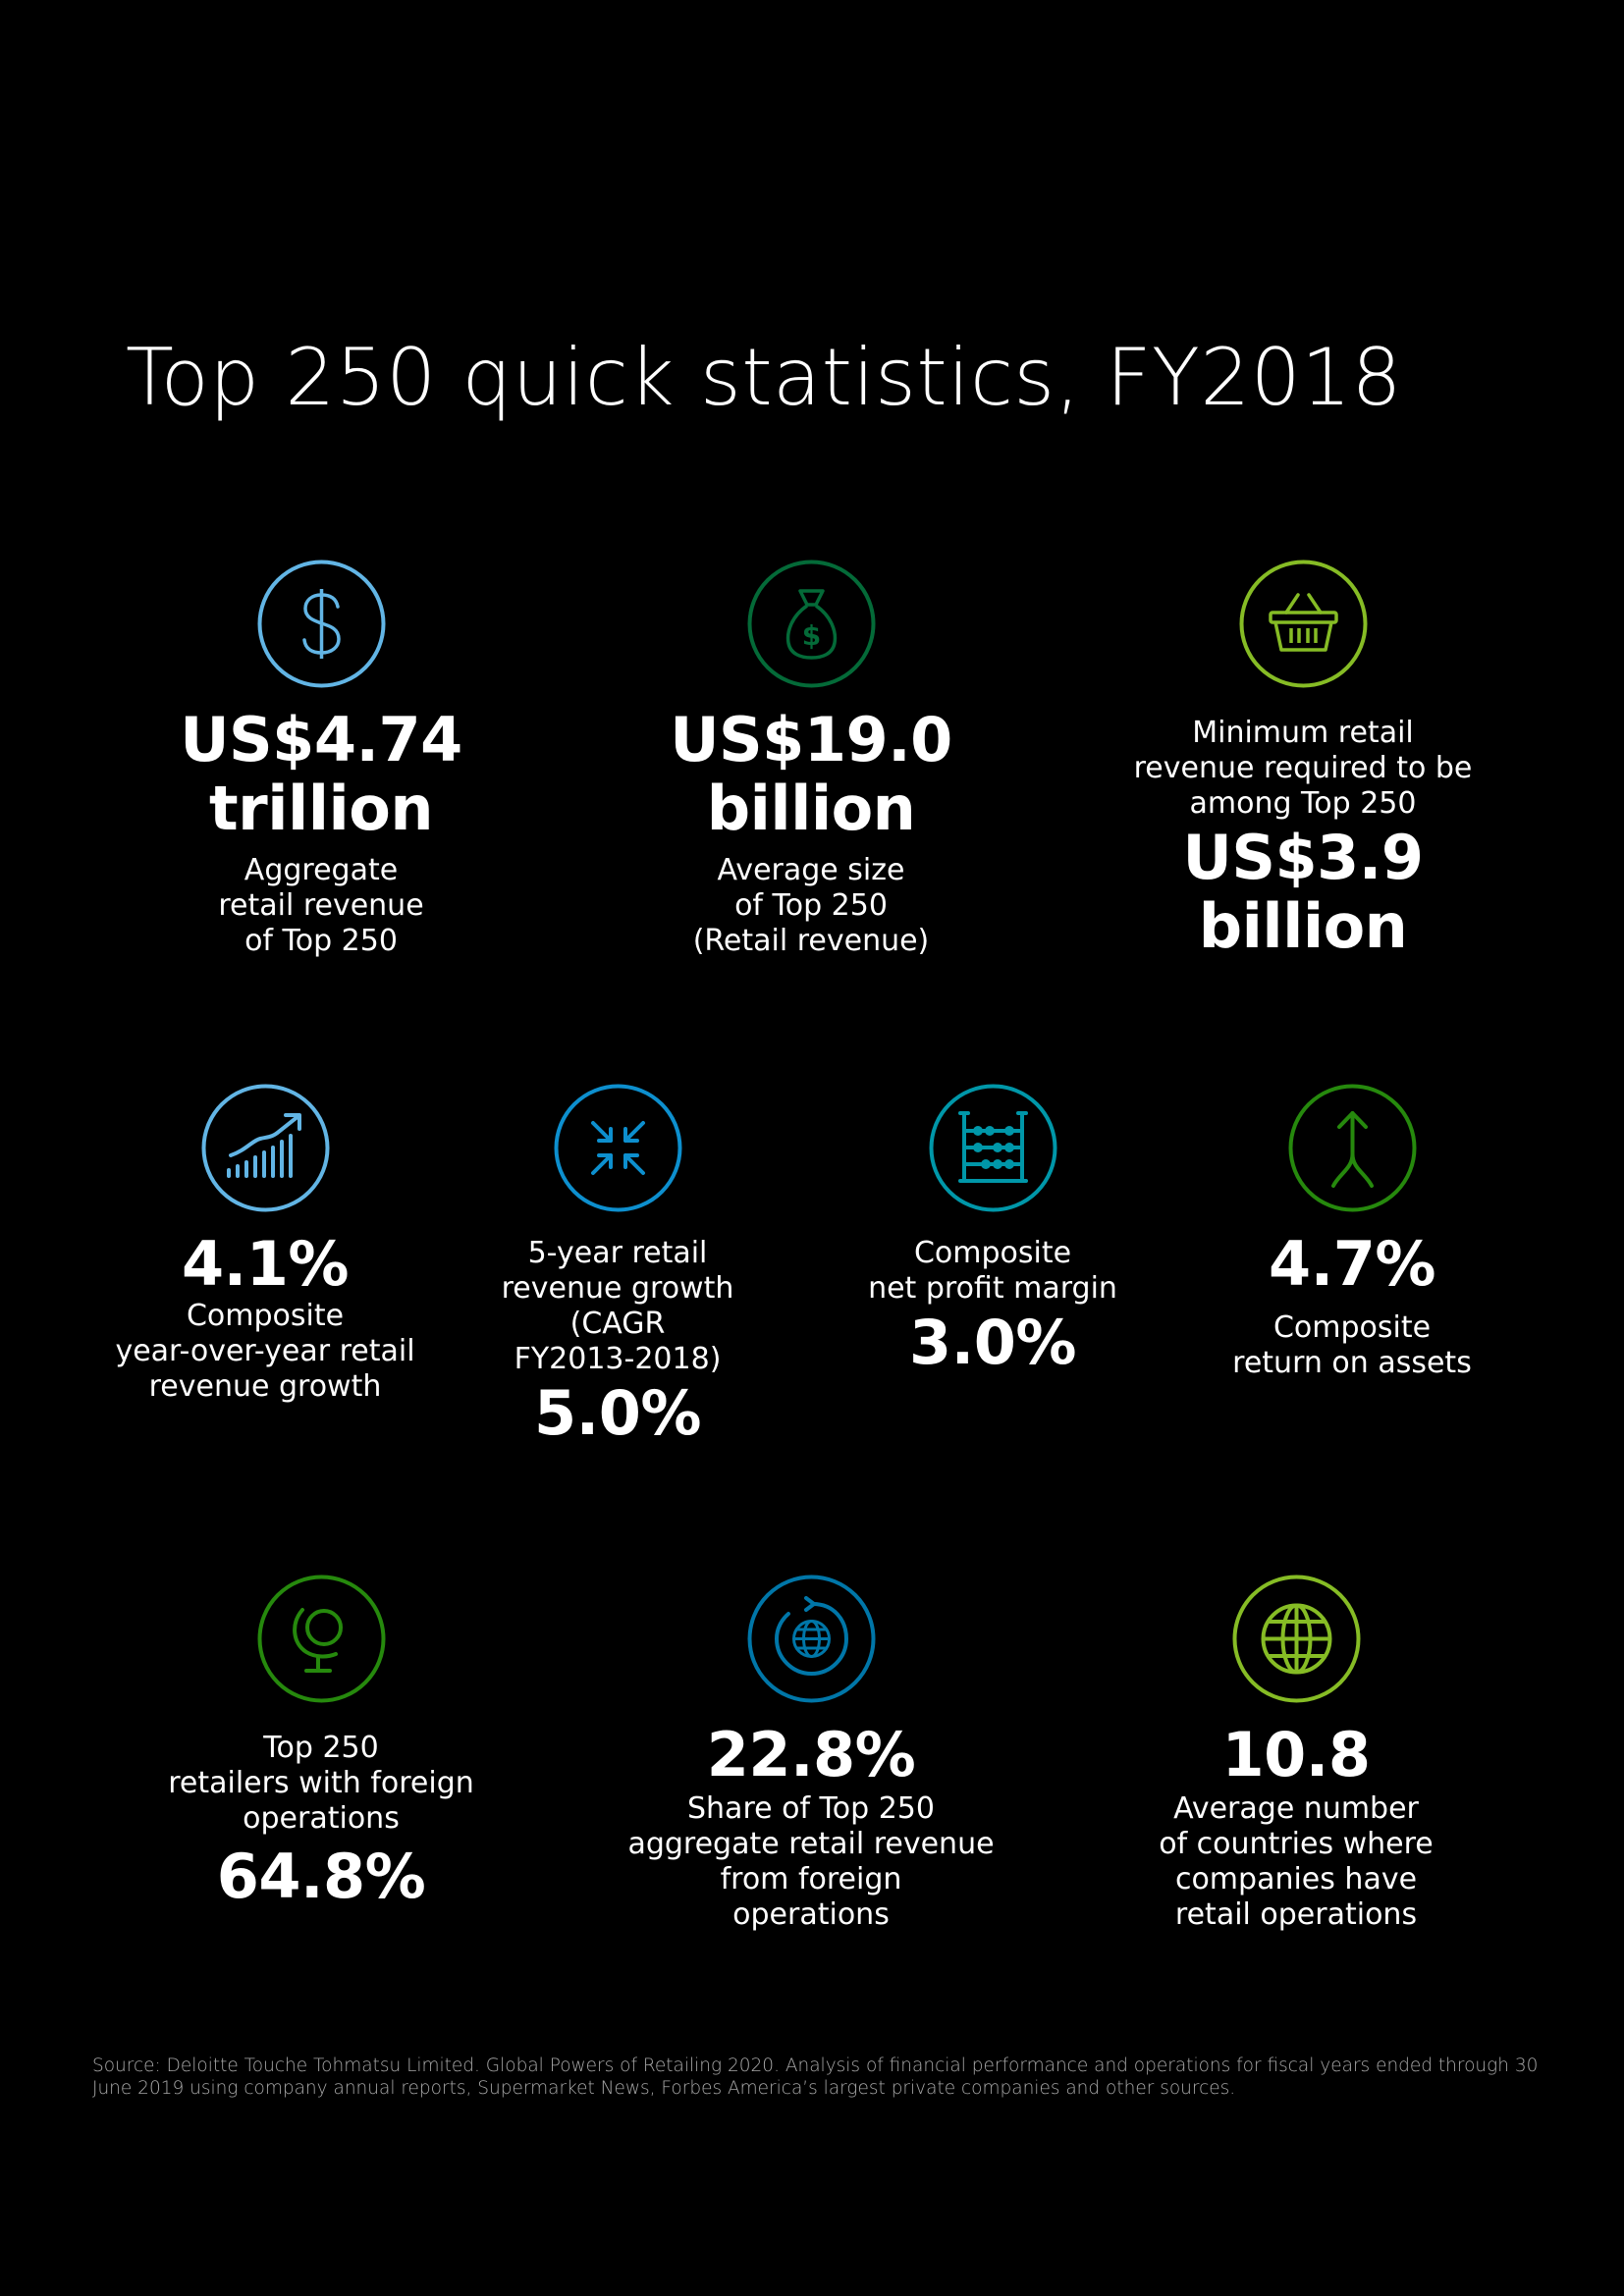  I want to click on desk-globe-icon, so click(321, 1639).